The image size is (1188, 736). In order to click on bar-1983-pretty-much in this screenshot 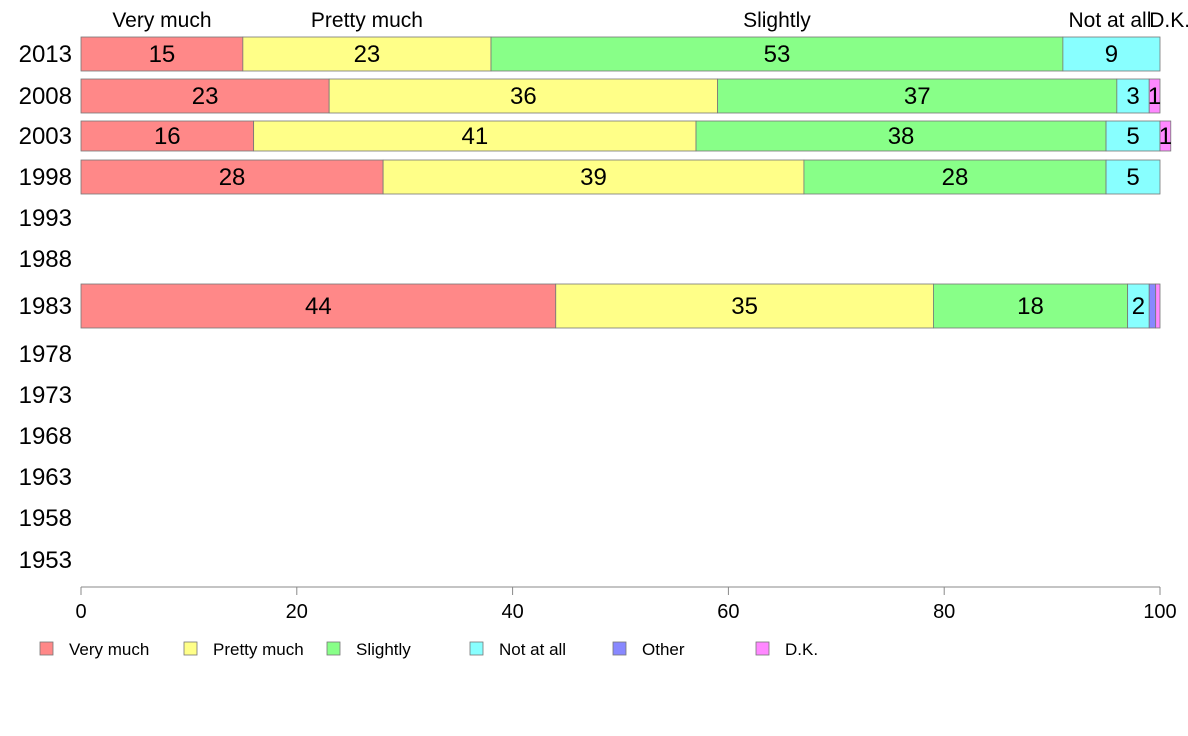, I will do `click(744, 306)`.